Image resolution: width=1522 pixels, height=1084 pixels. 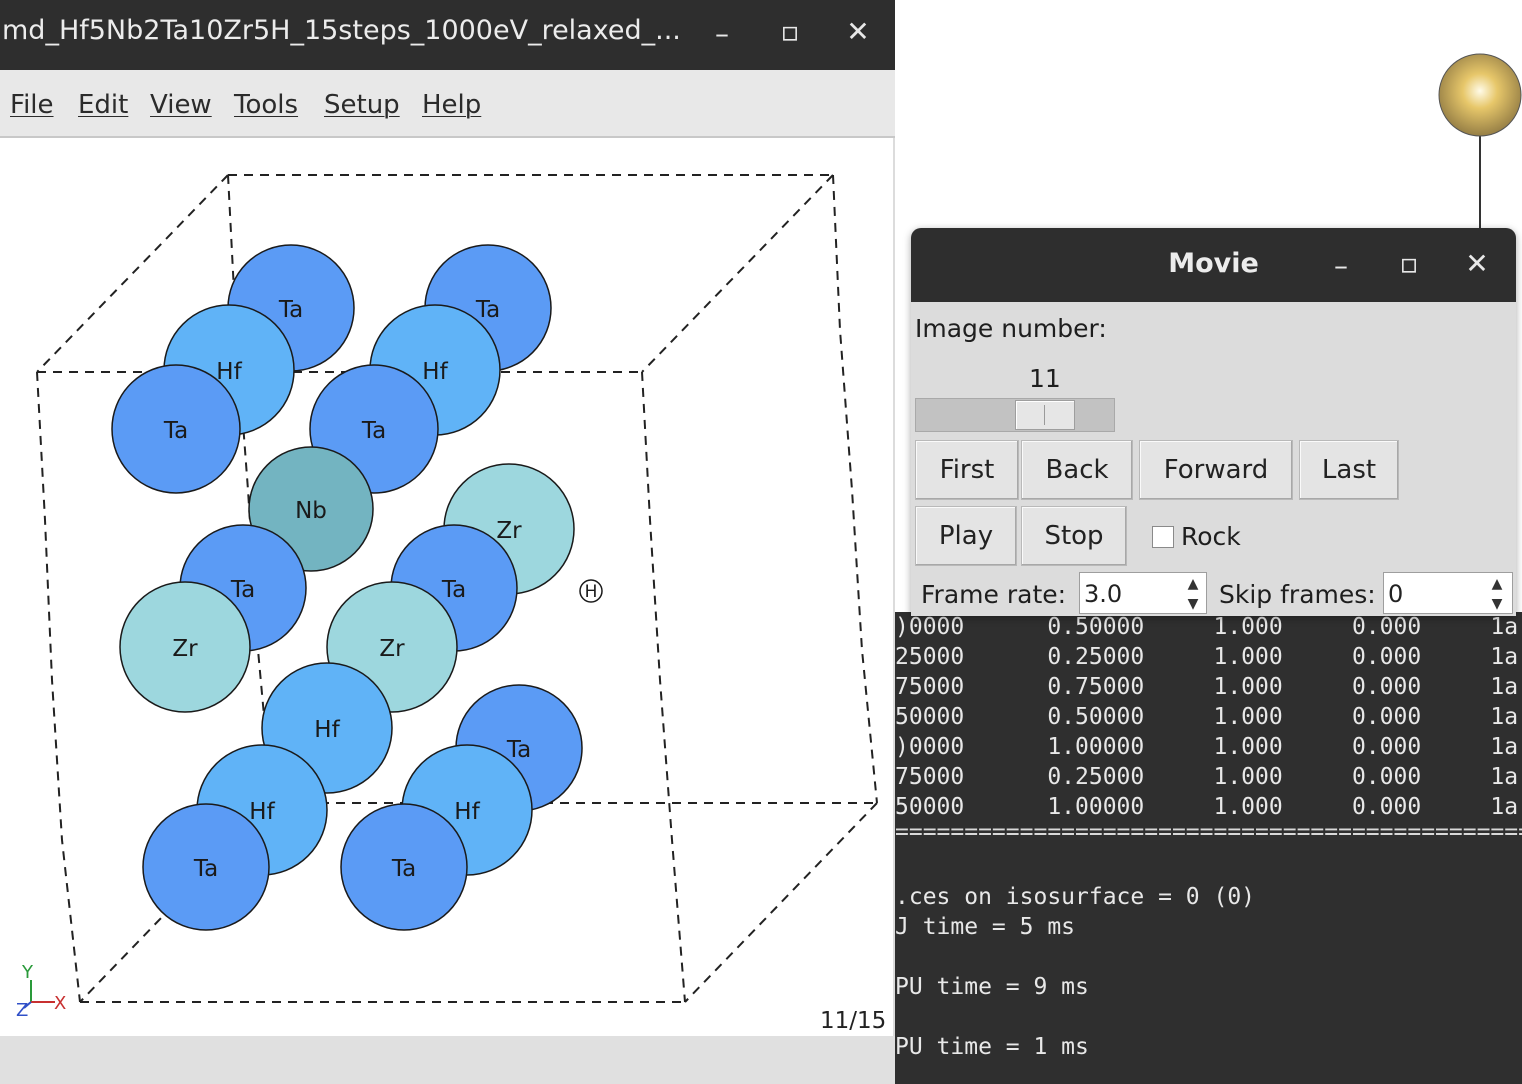 I want to click on menu-bar: File Edit View Tools Setup Help, so click(x=447, y=104).